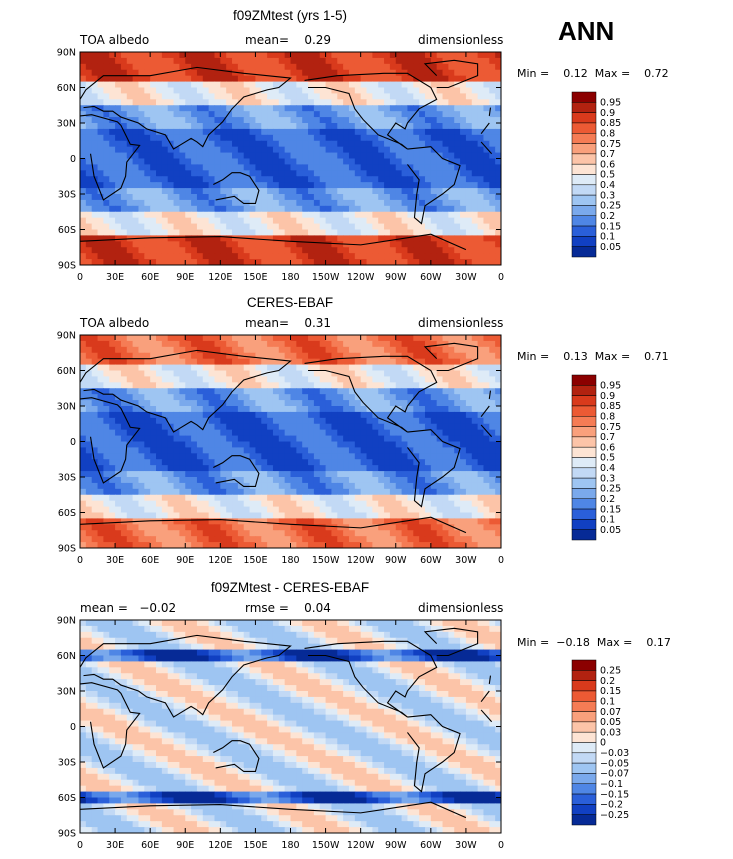 The image size is (733, 859). Describe the element at coordinates (115, 845) in the screenshot. I see `lon-tick-label: 30E` at that location.